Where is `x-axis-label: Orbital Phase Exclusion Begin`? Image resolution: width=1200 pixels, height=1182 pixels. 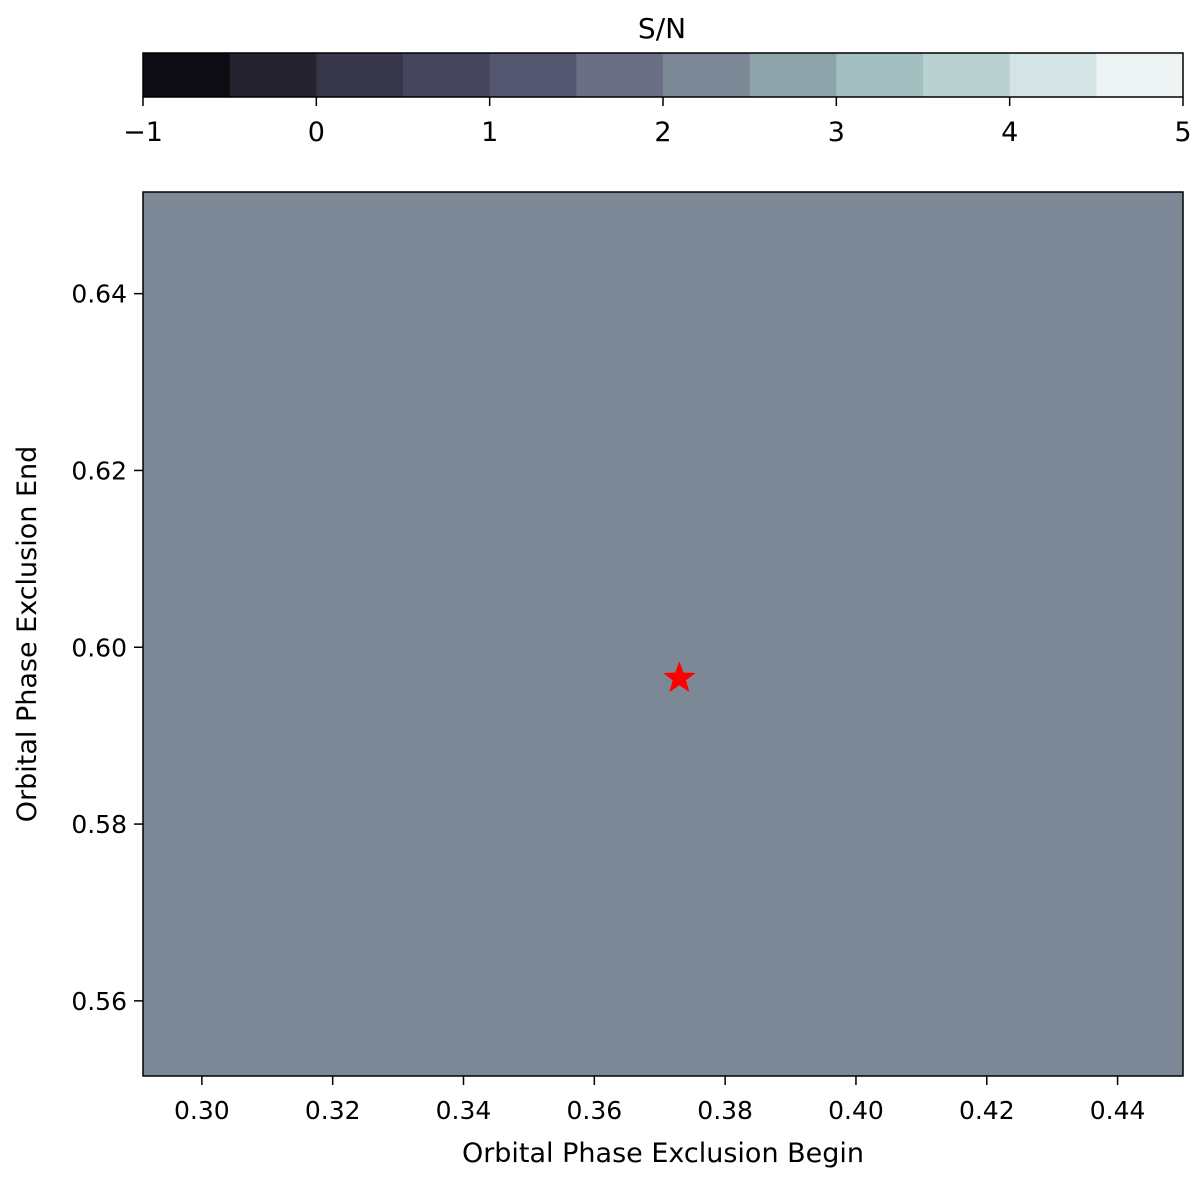 x-axis-label: Orbital Phase Exclusion Begin is located at coordinates (663, 1153).